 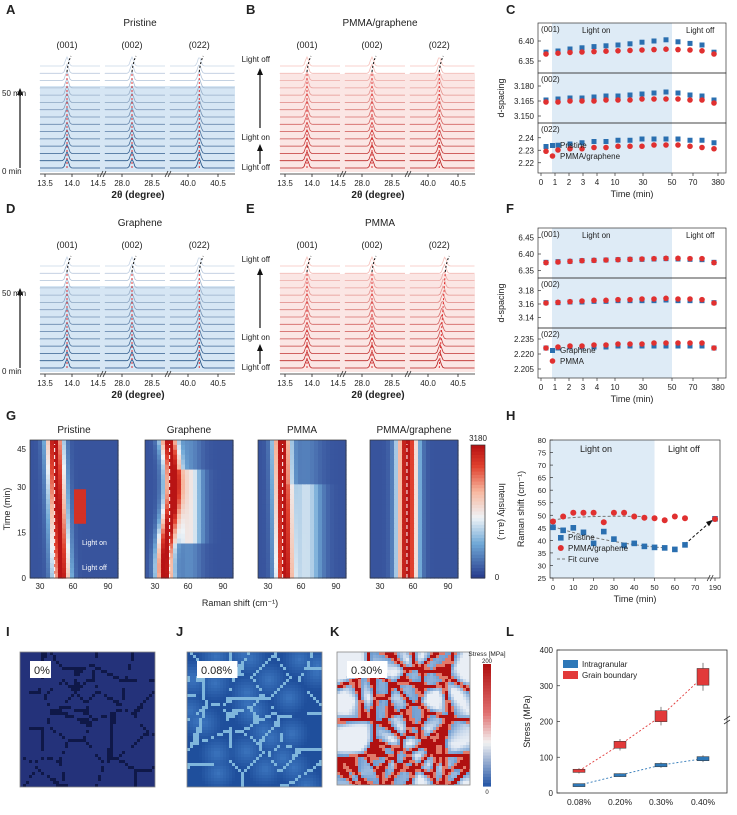 I want to click on y-tick-label: 3.150, so click(x=524, y=116).